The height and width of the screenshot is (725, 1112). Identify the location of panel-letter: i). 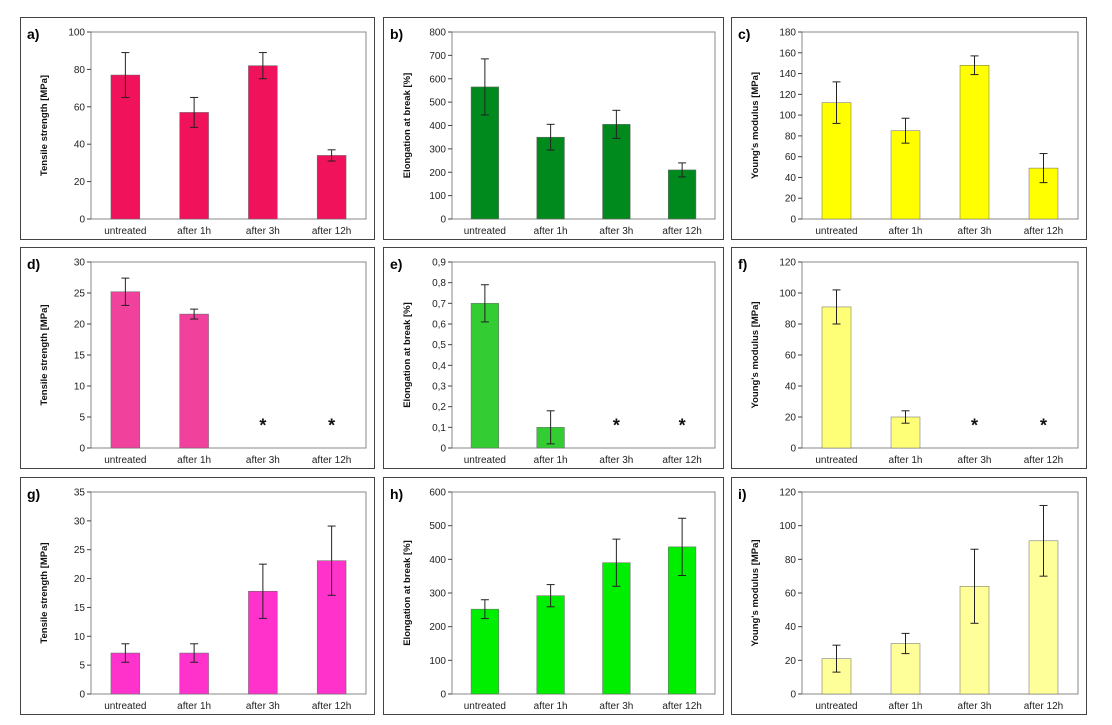
(742, 494).